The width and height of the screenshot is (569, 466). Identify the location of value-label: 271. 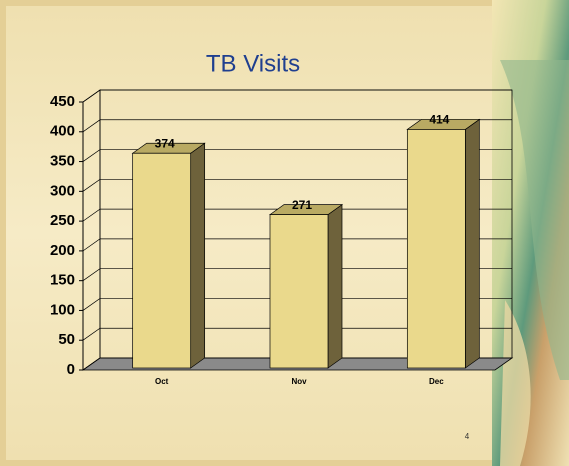
(302, 205).